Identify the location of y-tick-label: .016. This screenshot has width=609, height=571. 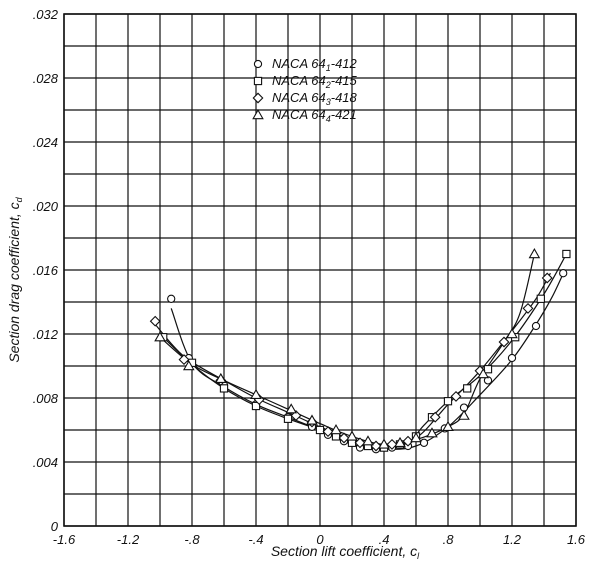
(46, 270).